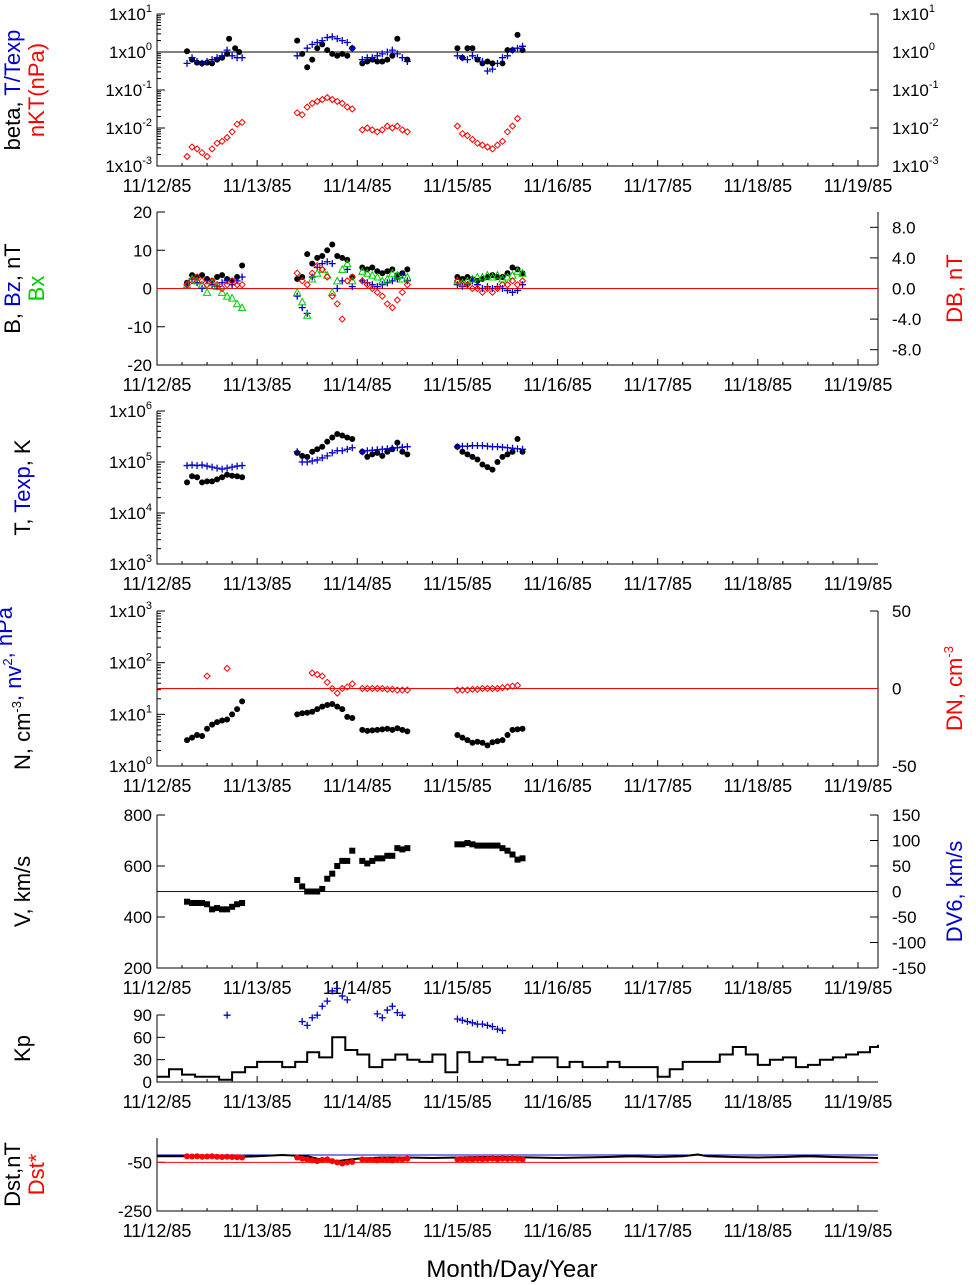 This screenshot has height=1285, width=976. What do you see at coordinates (36, 289) in the screenshot?
I see `y-axis-title: Bx` at bounding box center [36, 289].